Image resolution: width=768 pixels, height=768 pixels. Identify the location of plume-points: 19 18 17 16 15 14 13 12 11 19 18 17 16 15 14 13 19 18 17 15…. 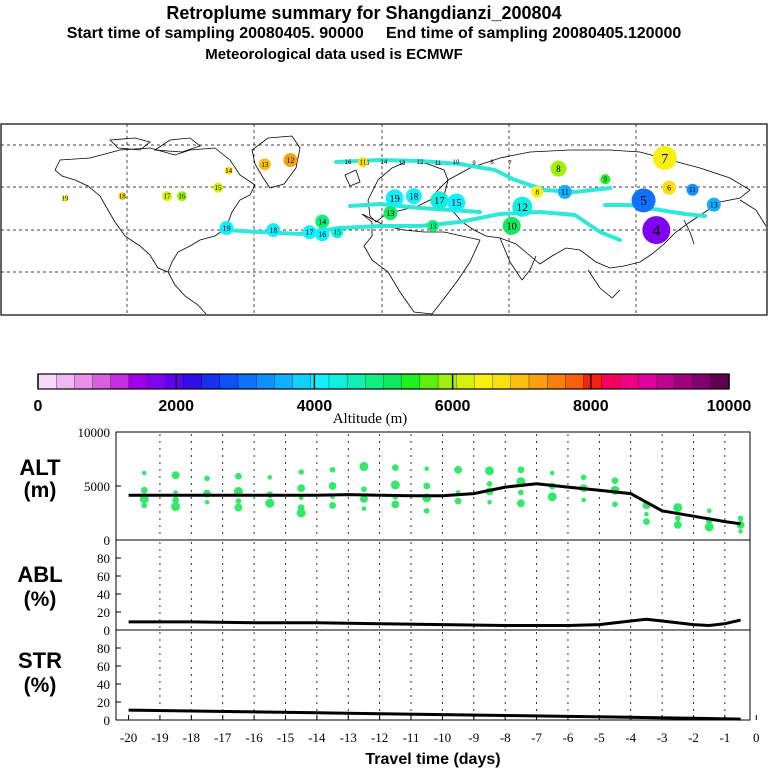
(391, 195).